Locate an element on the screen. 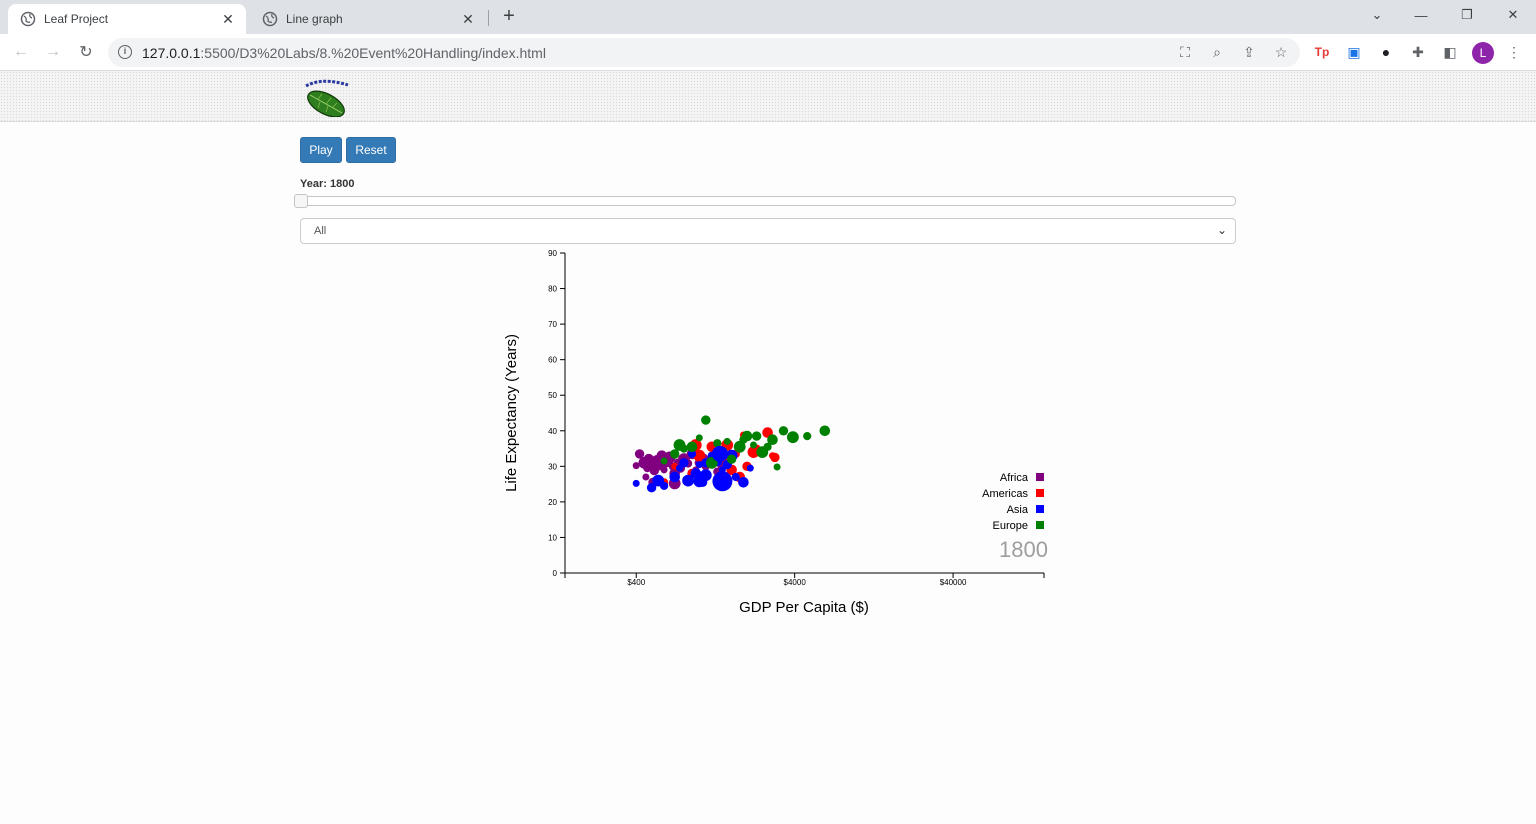 The height and width of the screenshot is (824, 1536). tab-close-icon: ✕ is located at coordinates (228, 18).